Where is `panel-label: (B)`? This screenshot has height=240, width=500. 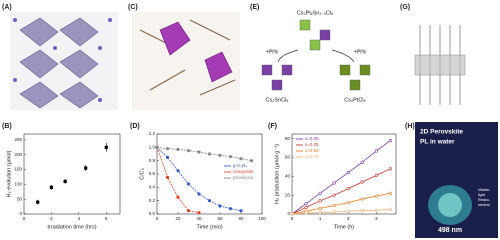
panel-label: (B) is located at coordinates (7, 126).